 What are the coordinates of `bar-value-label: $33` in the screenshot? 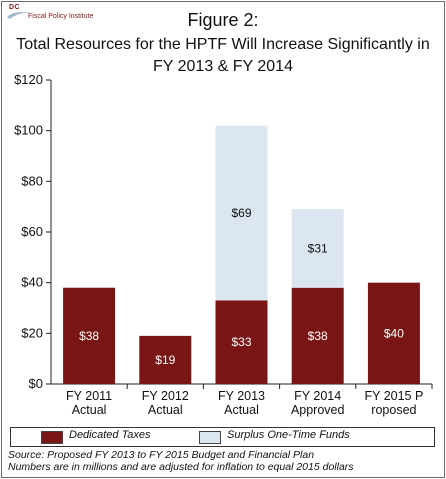 It's located at (241, 342).